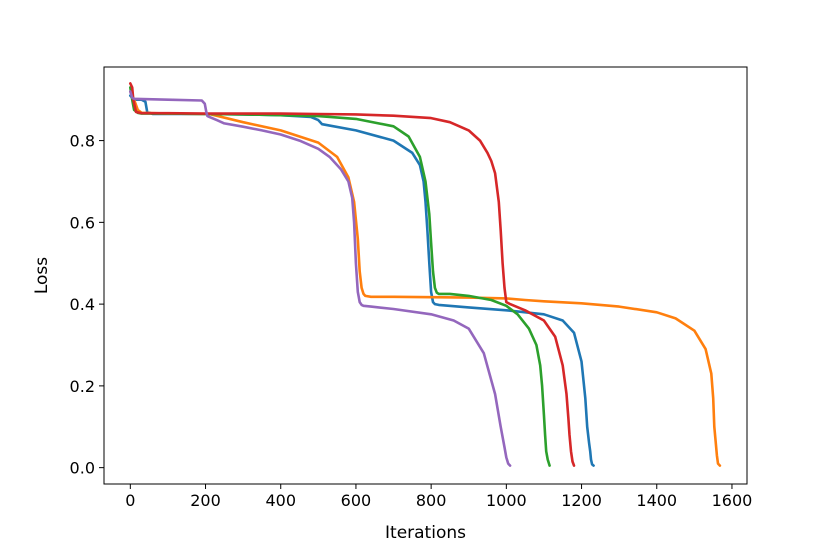  What do you see at coordinates (356, 500) in the screenshot?
I see `x-tick-label: 600` at bounding box center [356, 500].